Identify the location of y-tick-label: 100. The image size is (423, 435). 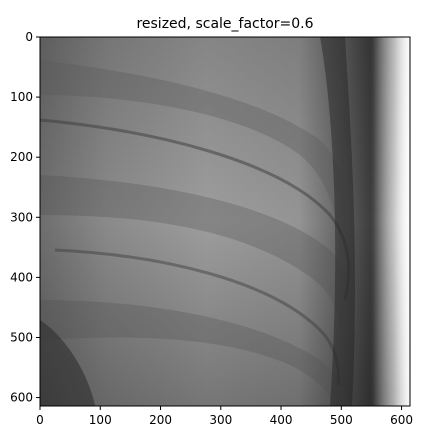
(21, 97).